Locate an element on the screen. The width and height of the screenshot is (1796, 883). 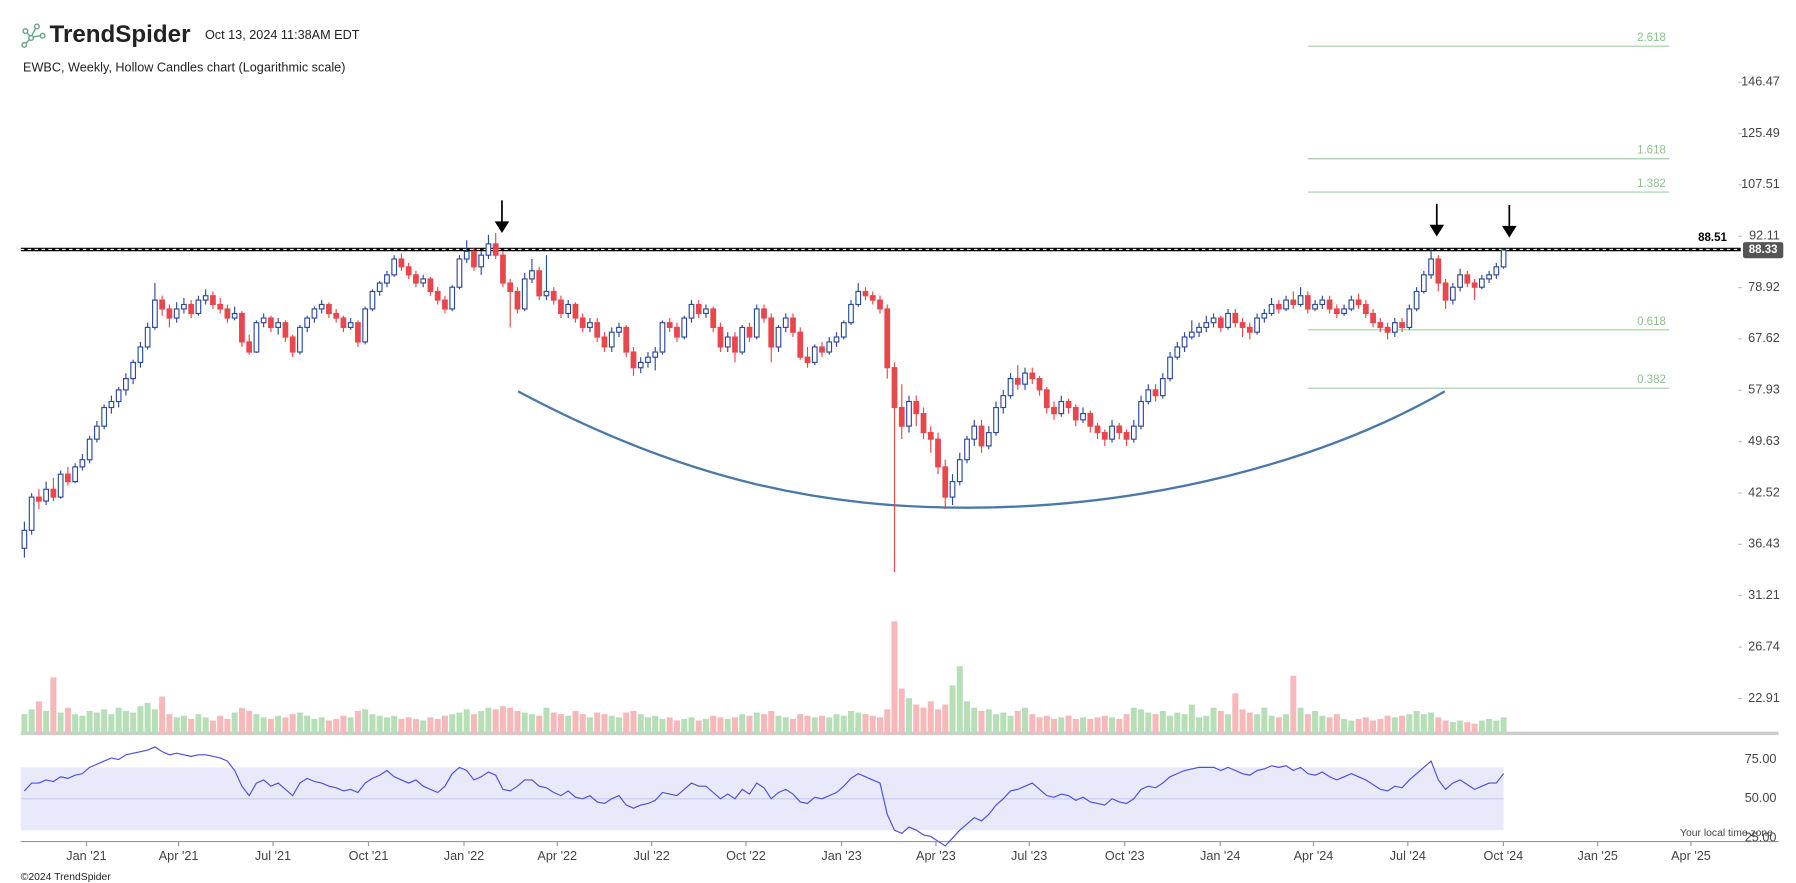
y-tick-label: 67.62 is located at coordinates (1764, 338).